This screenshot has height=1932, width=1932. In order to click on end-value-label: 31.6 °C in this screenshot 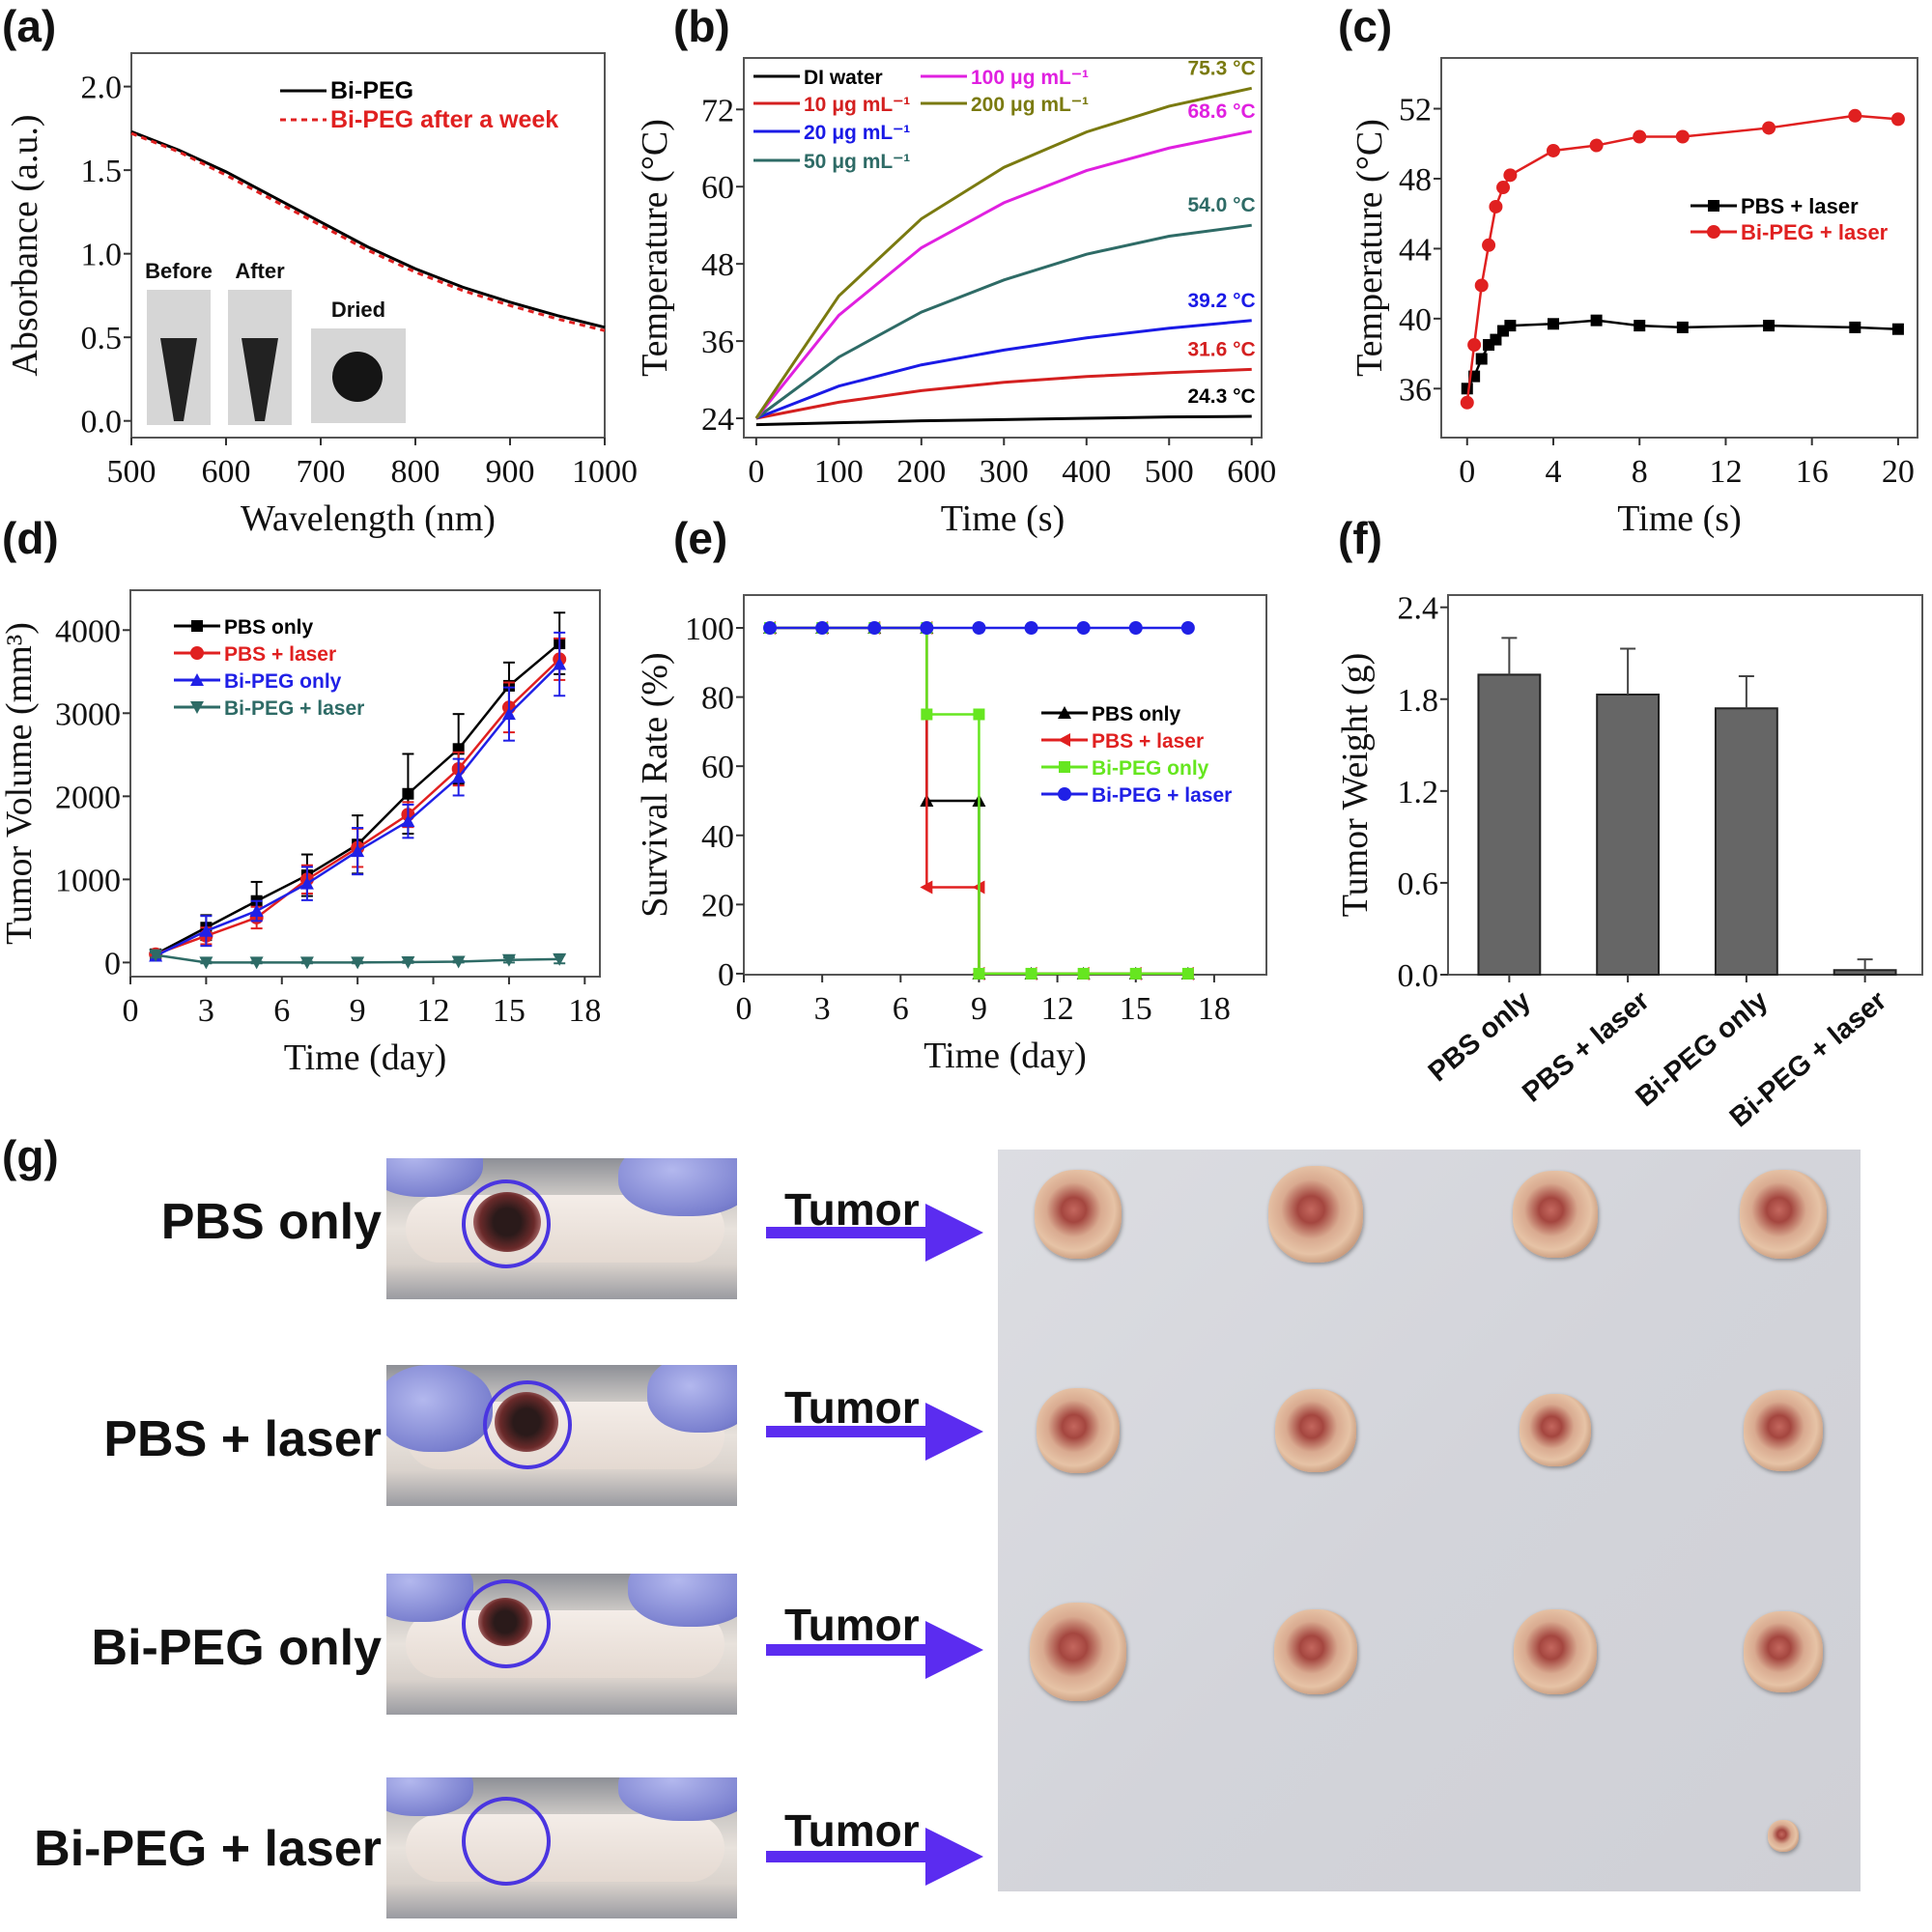, I will do `click(1221, 349)`.